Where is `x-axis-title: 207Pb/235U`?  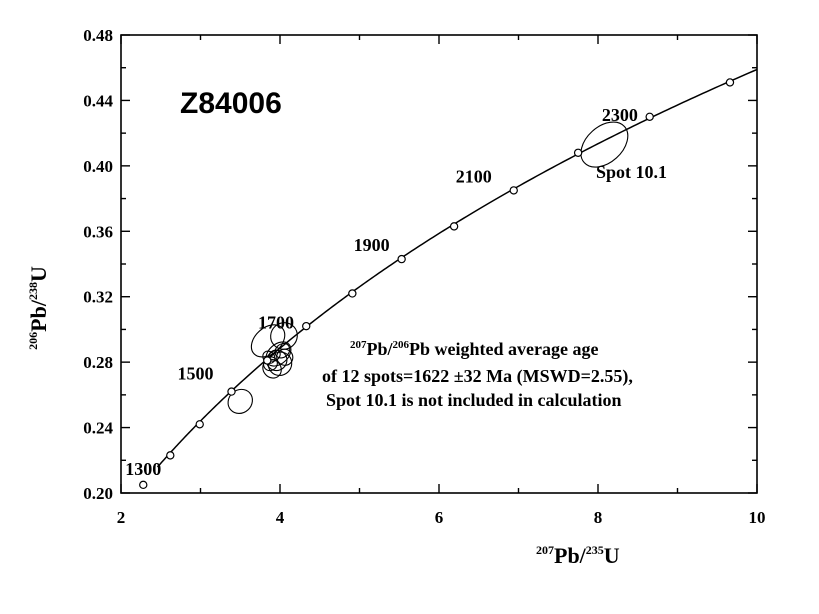 x-axis-title: 207Pb/235U is located at coordinates (578, 555).